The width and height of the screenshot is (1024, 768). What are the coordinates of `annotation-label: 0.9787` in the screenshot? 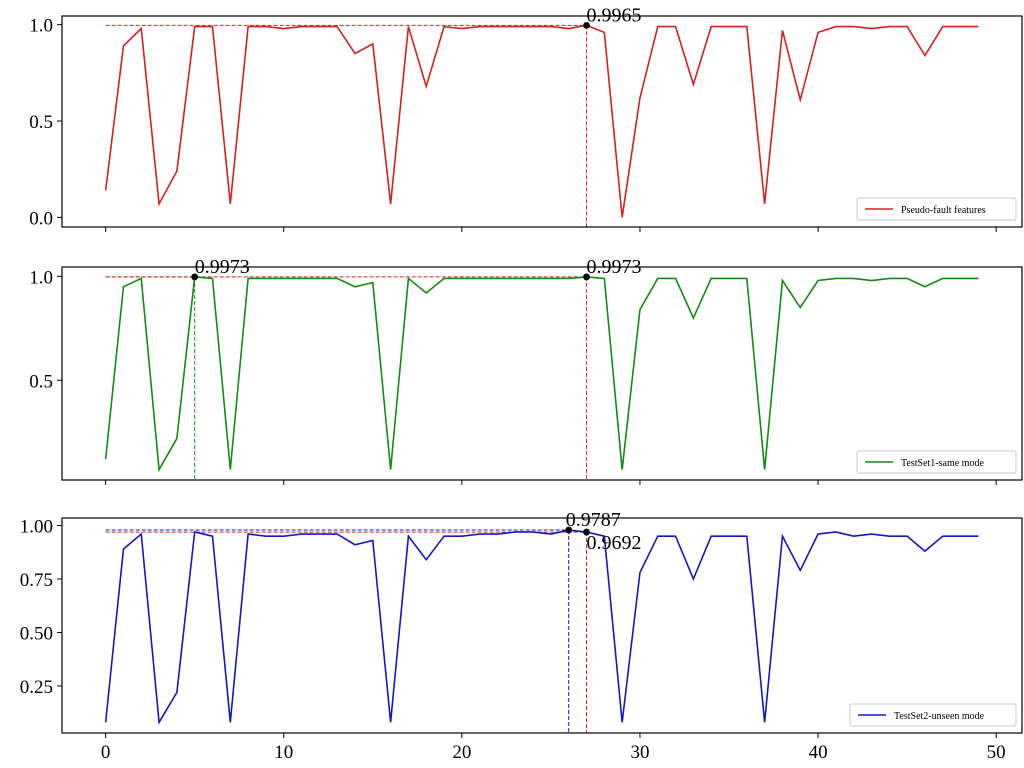 It's located at (593, 520).